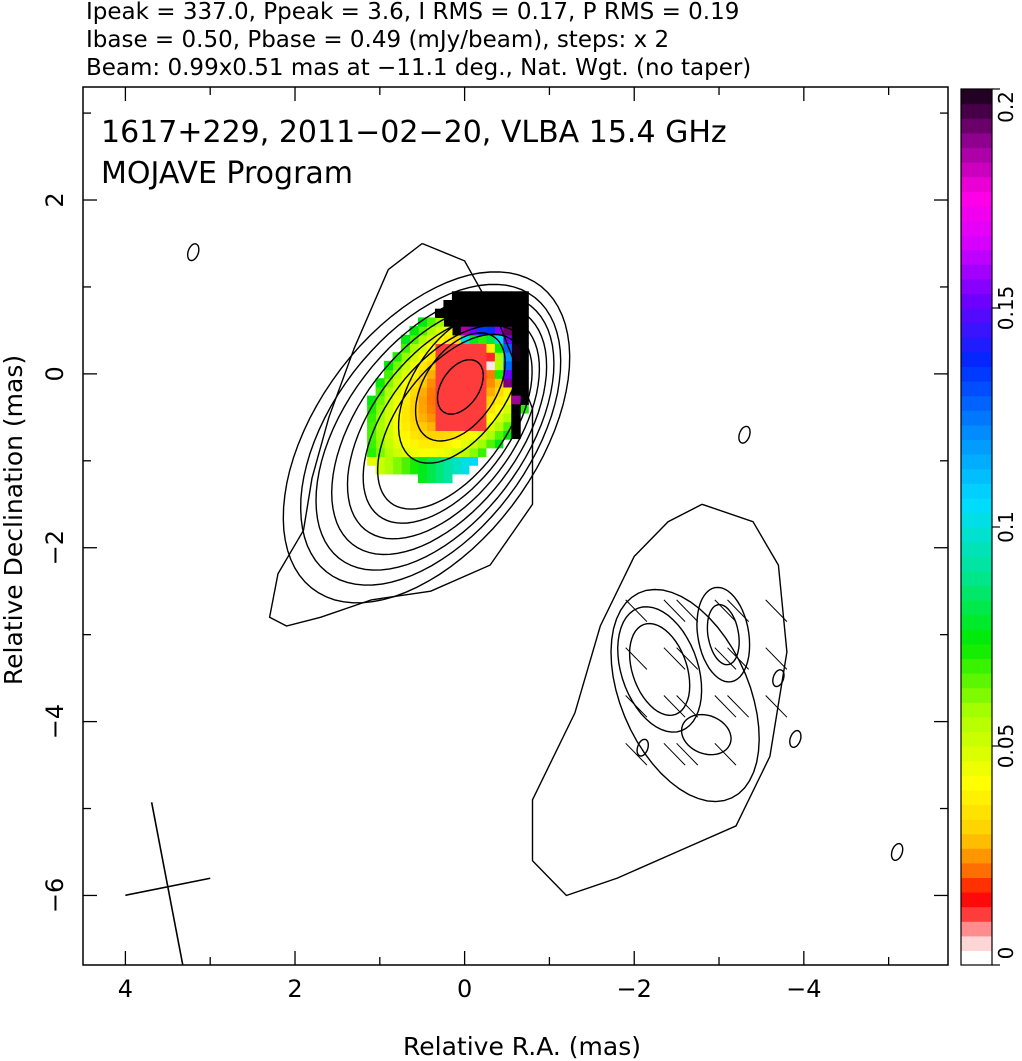 The height and width of the screenshot is (1061, 1022). I want to click on y-tick-label: −6, so click(55, 895).